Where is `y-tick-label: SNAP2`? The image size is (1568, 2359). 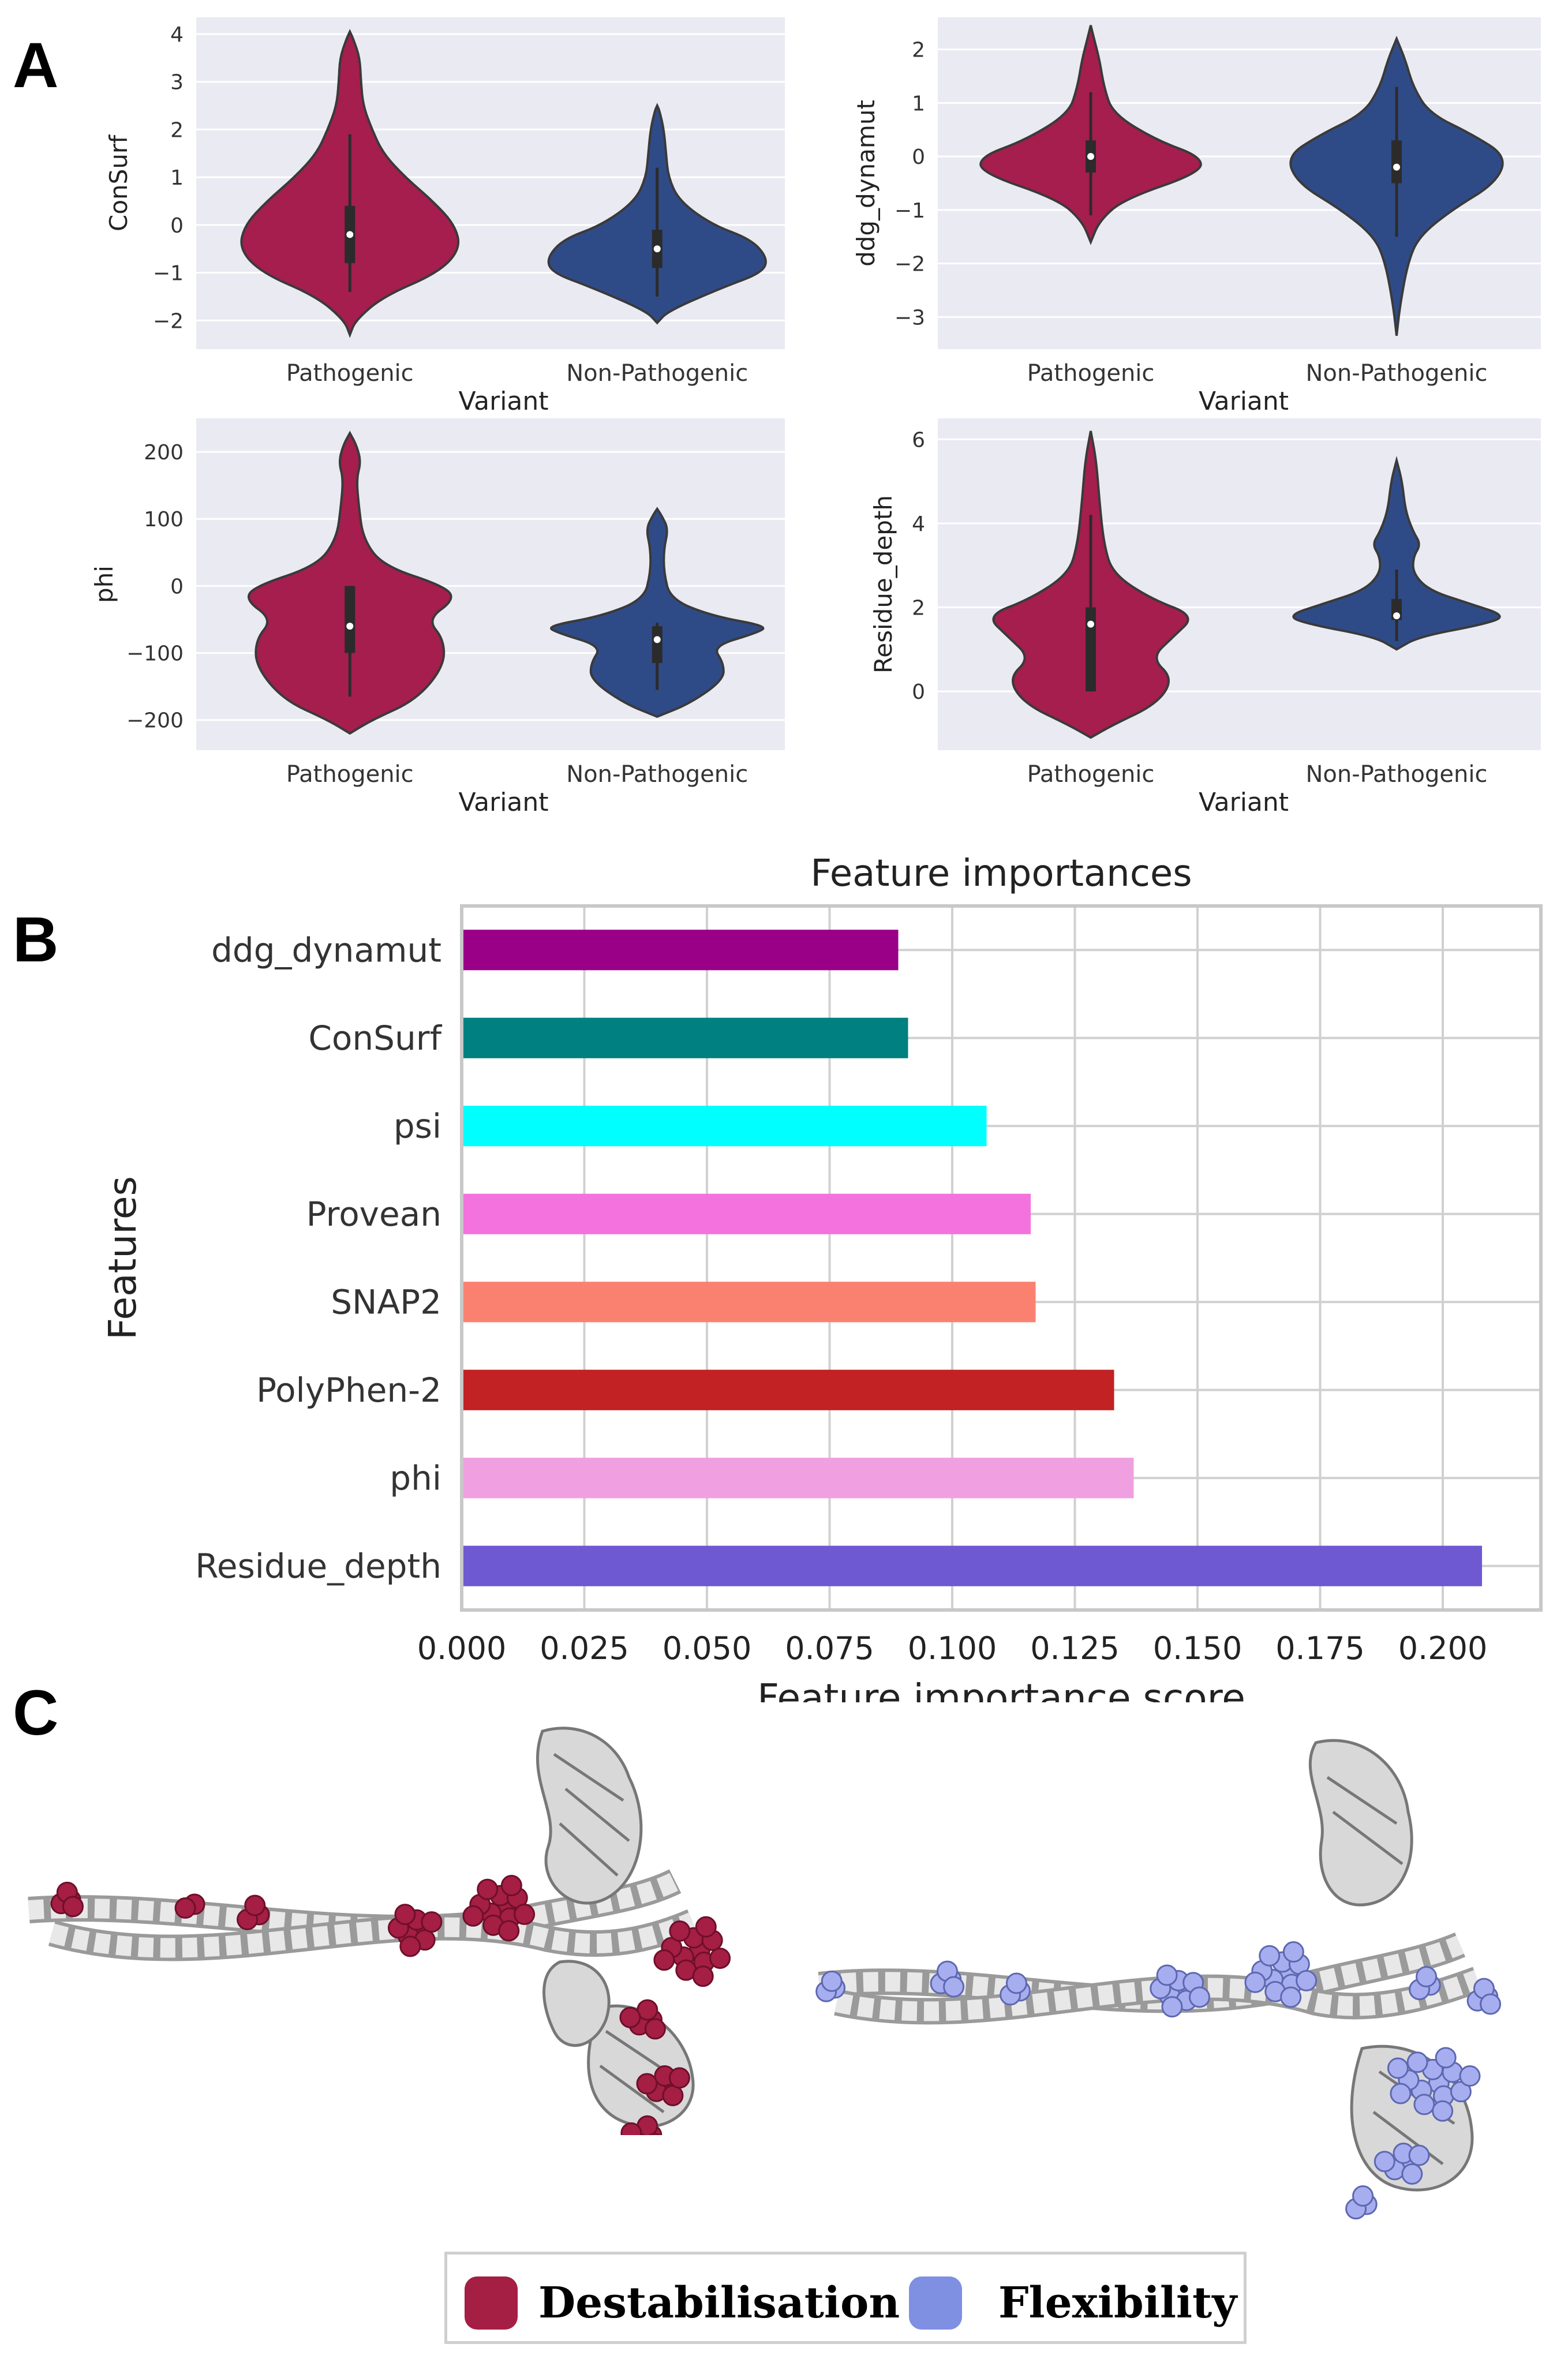
y-tick-label: SNAP2 is located at coordinates (386, 1302).